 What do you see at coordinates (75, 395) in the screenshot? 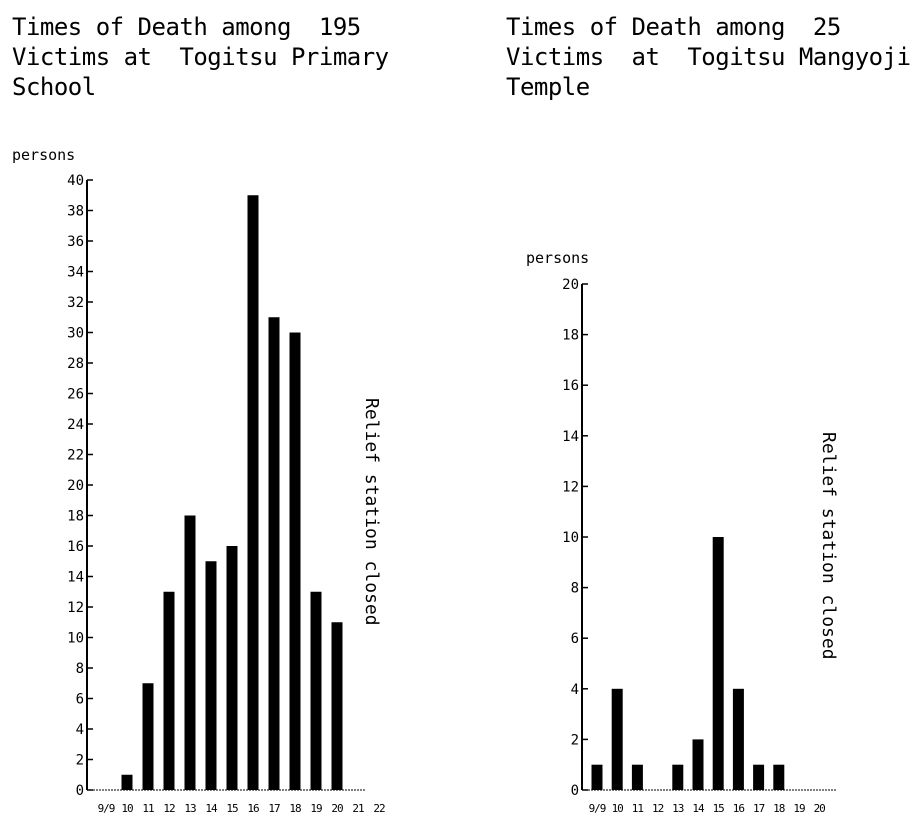
I see `y-tick-label: 26` at bounding box center [75, 395].